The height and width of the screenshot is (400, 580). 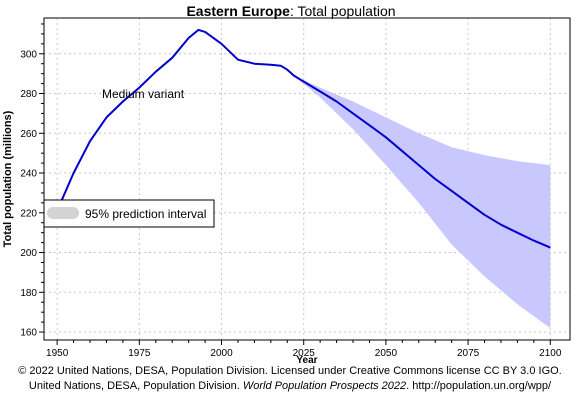 What do you see at coordinates (221, 353) in the screenshot?
I see `x-tick-label: 2000` at bounding box center [221, 353].